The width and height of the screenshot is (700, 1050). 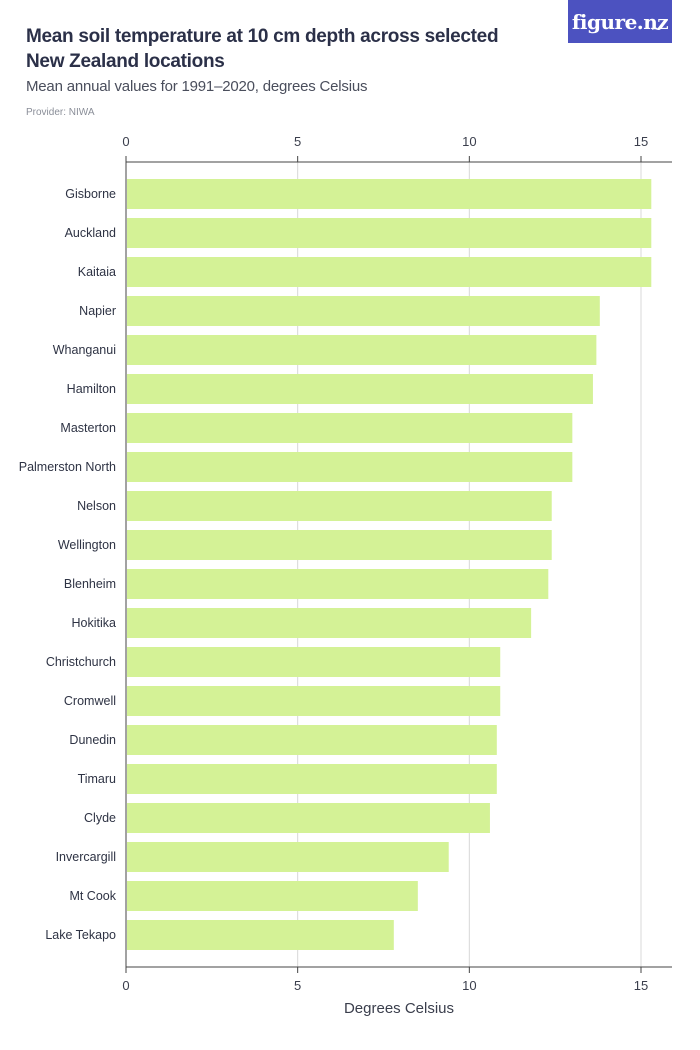 I want to click on x-tick-label-bottom: 15, so click(x=641, y=985).